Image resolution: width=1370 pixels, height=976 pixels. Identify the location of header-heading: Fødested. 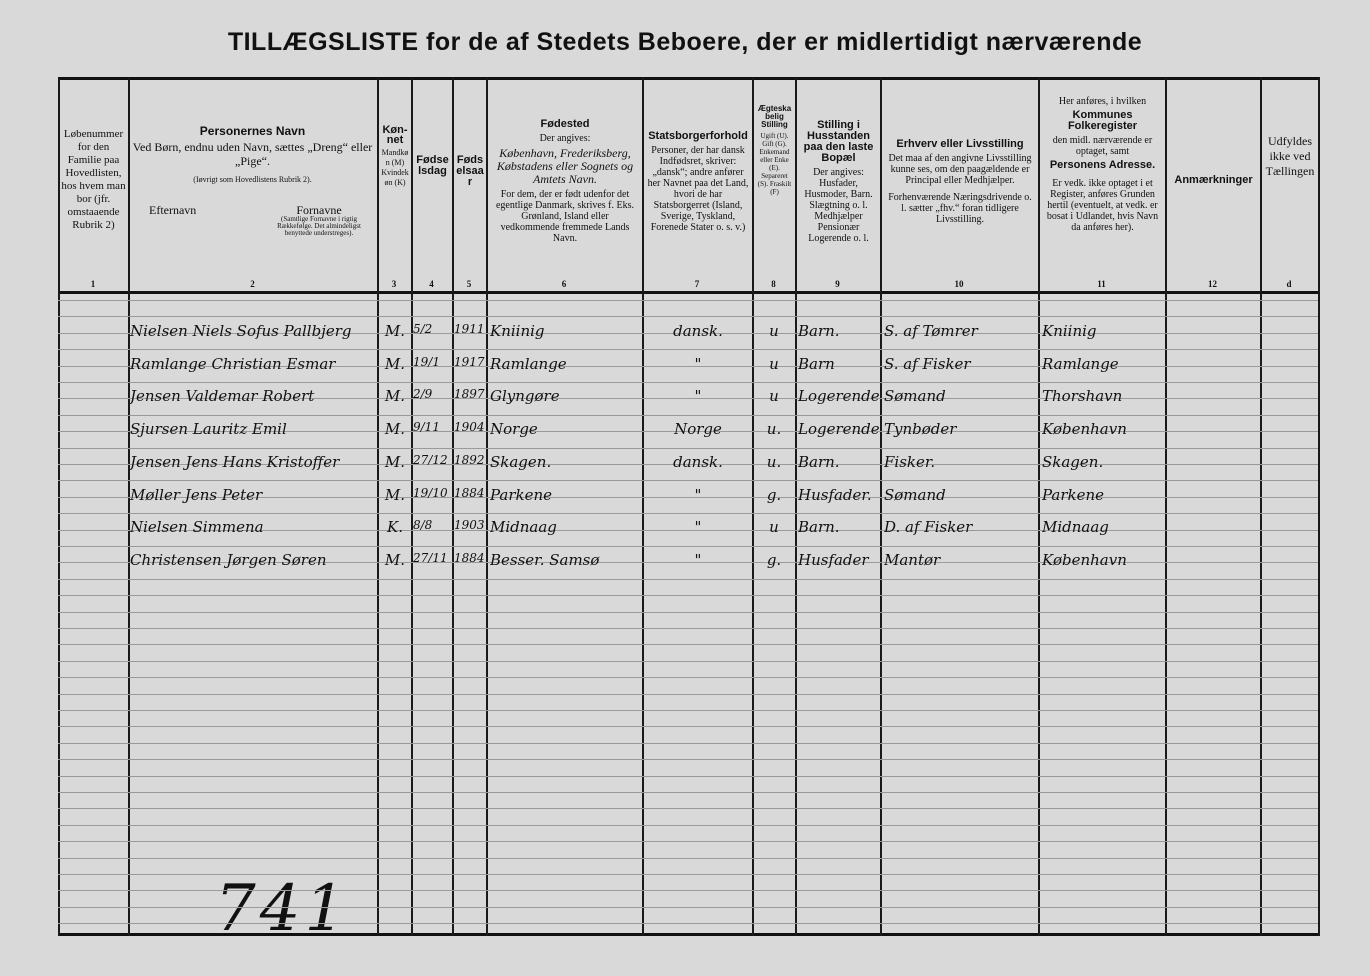
(565, 124).